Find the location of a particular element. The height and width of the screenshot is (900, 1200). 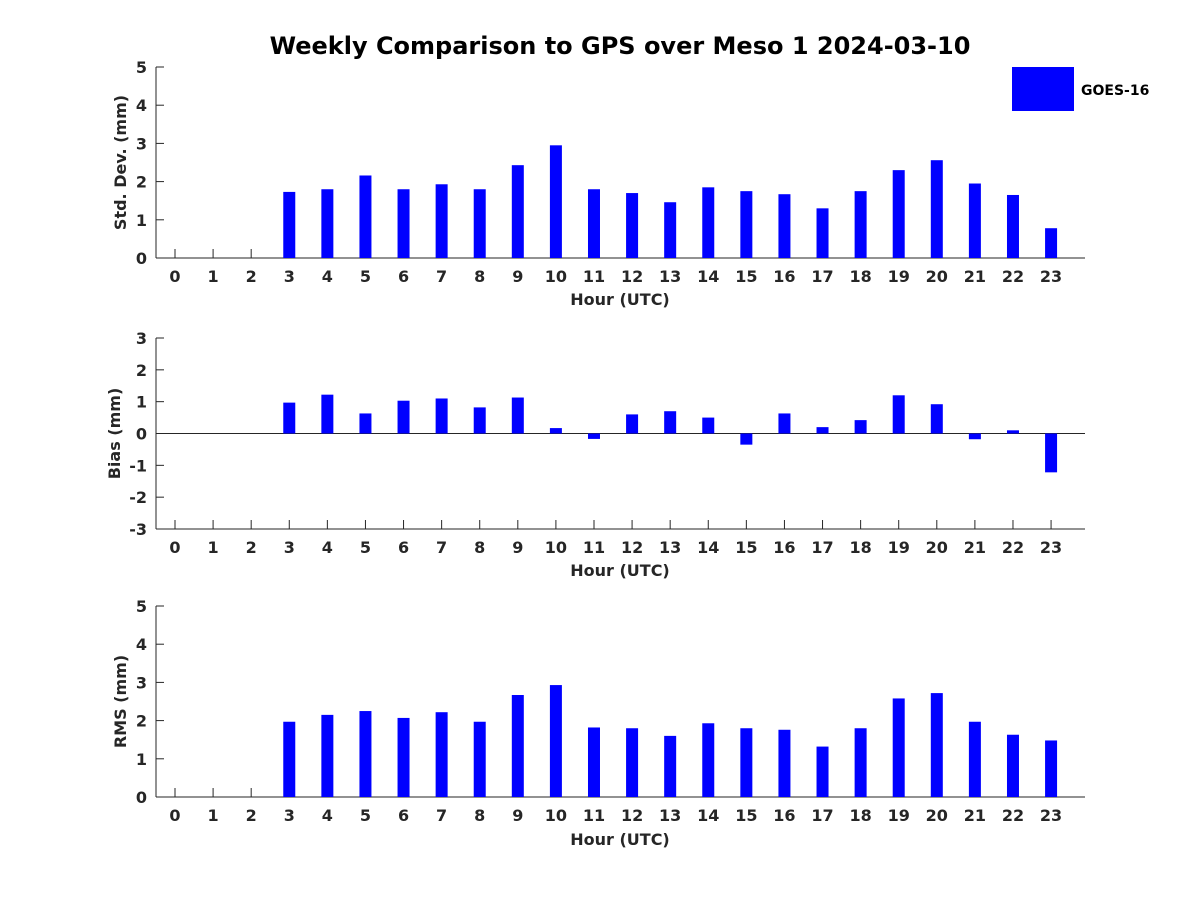

x-tick-label: 12 is located at coordinates (632, 815).